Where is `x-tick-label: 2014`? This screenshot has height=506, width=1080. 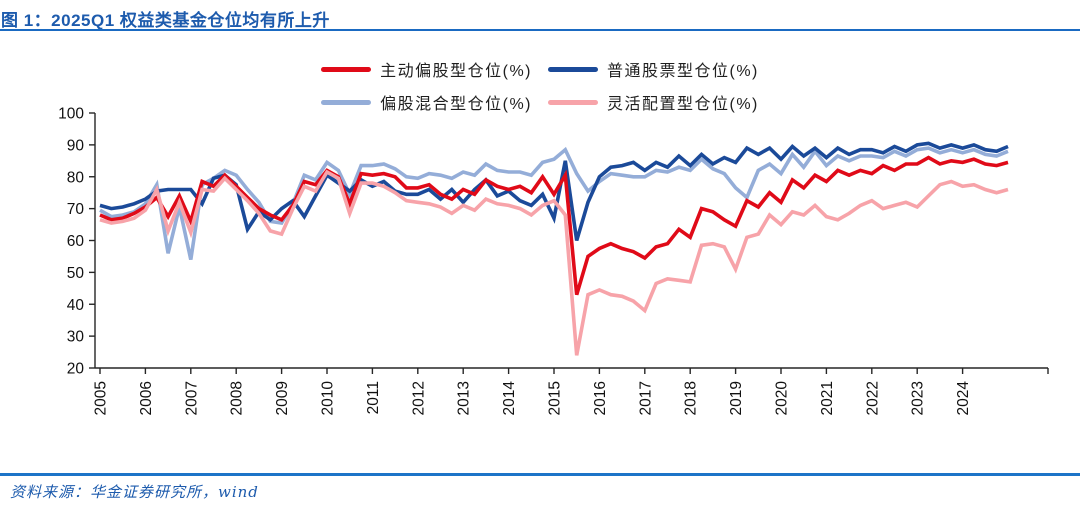
x-tick-label: 2014 is located at coordinates (509, 398).